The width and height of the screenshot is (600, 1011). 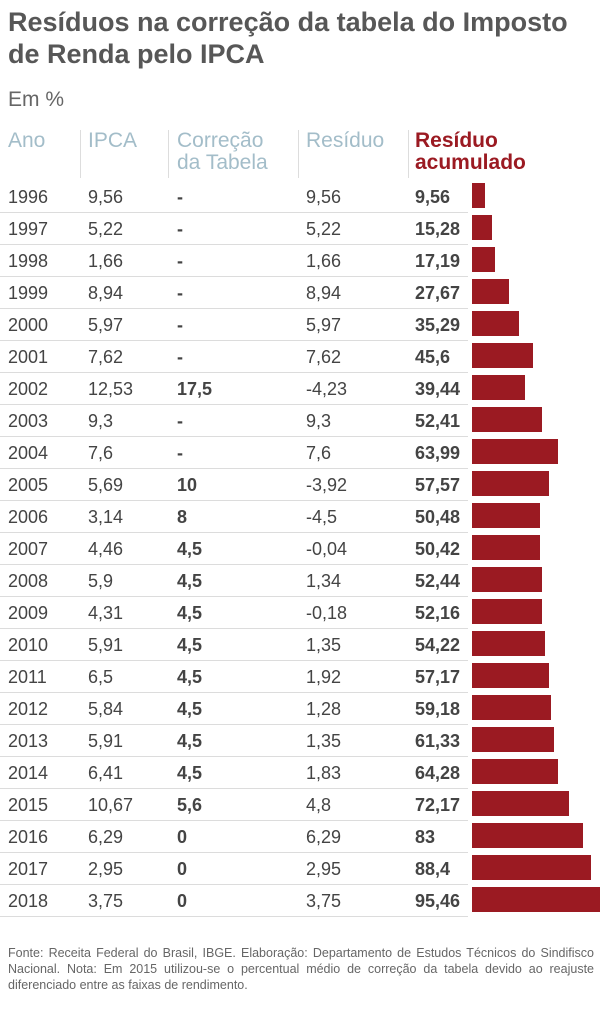 I want to click on table-row: 2016 6,29 0 6,29 83, so click(x=300, y=837).